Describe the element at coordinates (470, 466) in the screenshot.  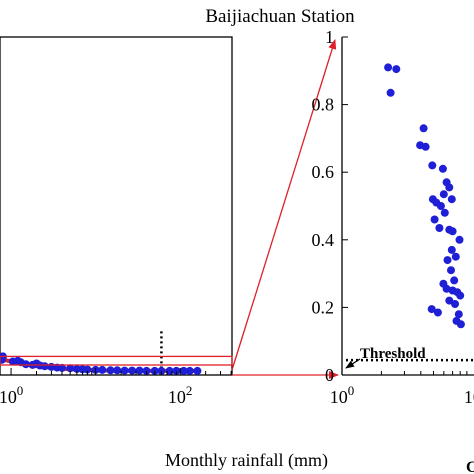
I see `right-x-axis-label-partial: C` at that location.